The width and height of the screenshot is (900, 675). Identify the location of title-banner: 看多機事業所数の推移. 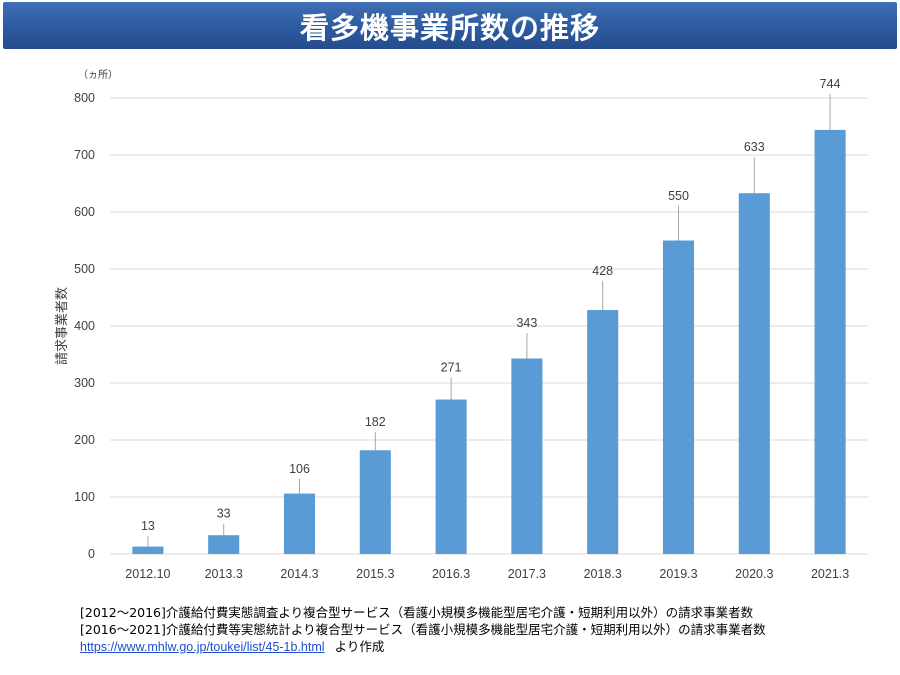
(450, 25).